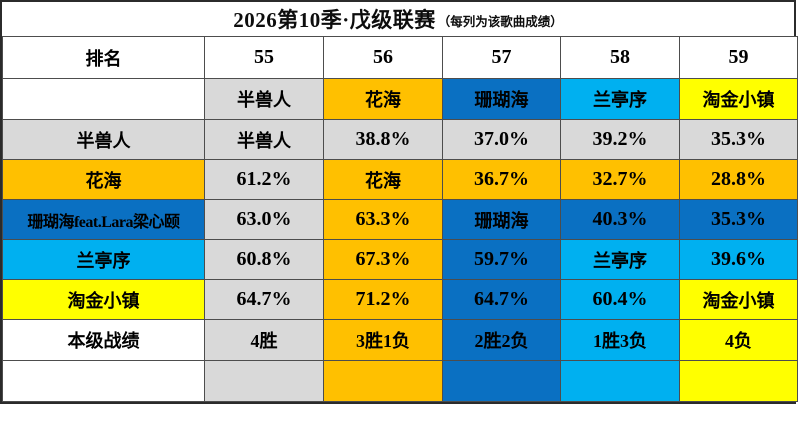 This screenshot has width=800, height=434. What do you see at coordinates (103, 139) in the screenshot?
I see `row-label-cell: 半兽人` at bounding box center [103, 139].